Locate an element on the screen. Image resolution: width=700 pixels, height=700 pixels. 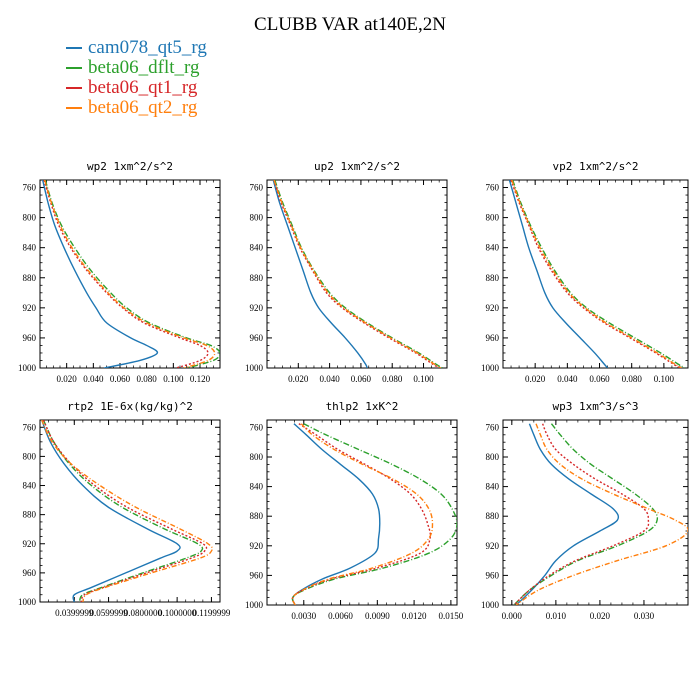
panel-title: vp2 1xm^2/s^2 is located at coordinates (595, 166).